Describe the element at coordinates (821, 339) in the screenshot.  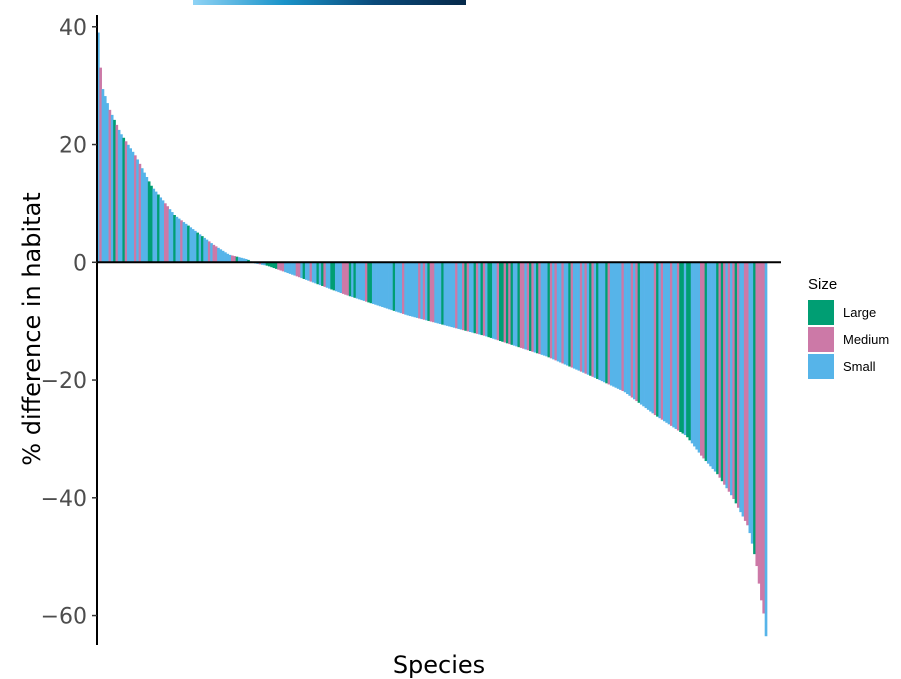
I see `legend-key-medium` at that location.